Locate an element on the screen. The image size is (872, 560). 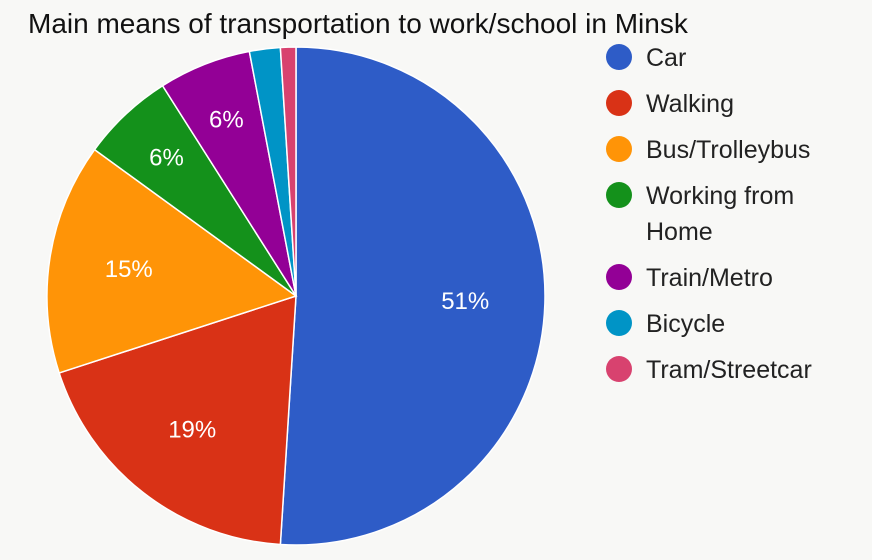
data-label-car: 51% is located at coordinates (465, 301).